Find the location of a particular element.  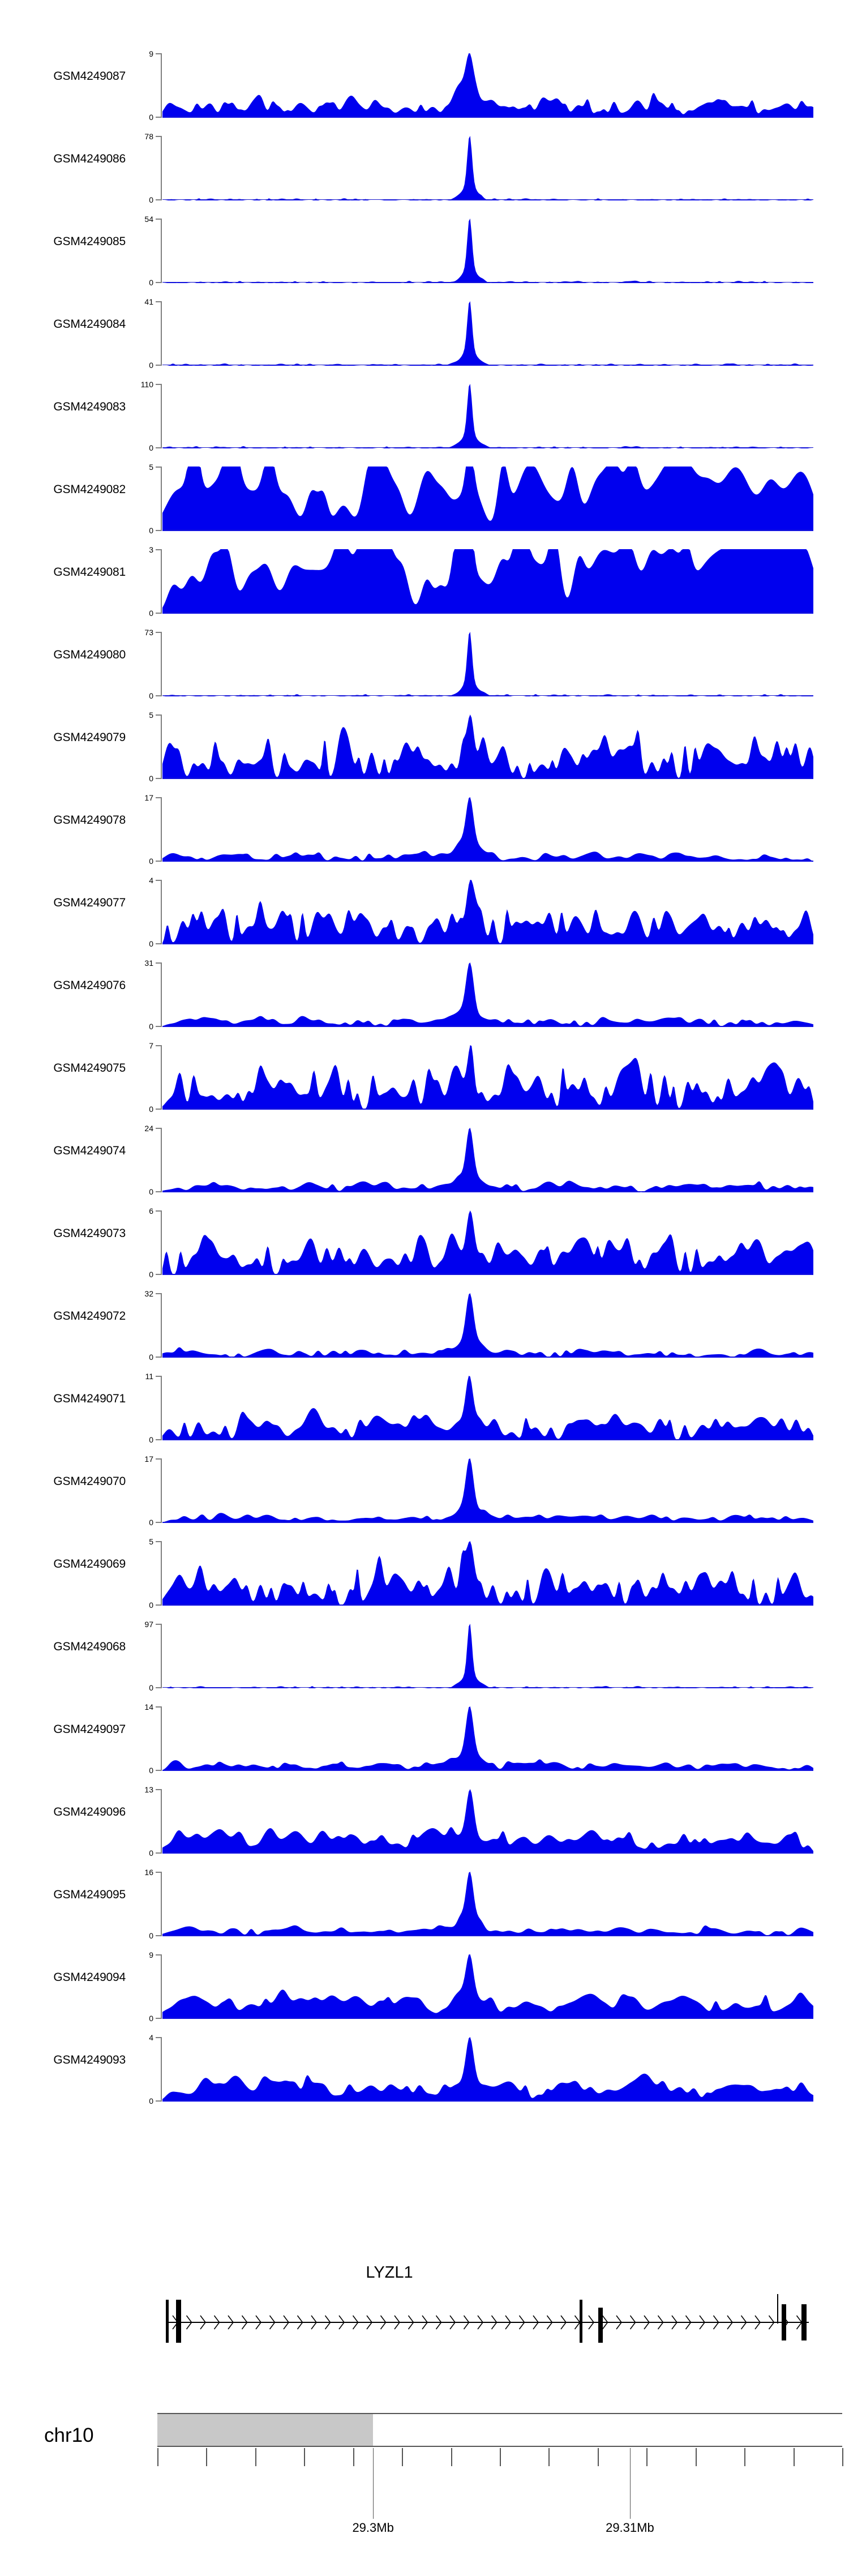

track-sample-label: GSM4249070 is located at coordinates (89, 1481).